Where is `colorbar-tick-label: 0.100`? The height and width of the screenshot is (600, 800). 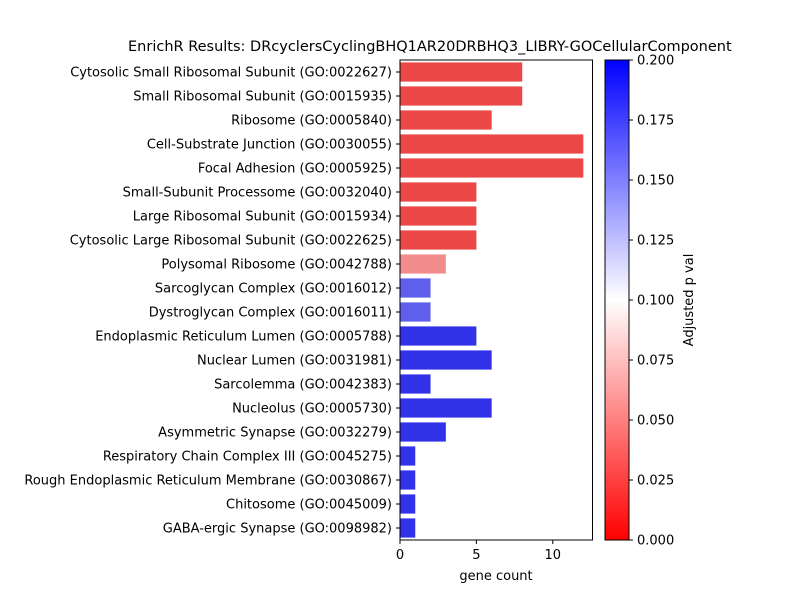
colorbar-tick-label: 0.100 is located at coordinates (655, 301).